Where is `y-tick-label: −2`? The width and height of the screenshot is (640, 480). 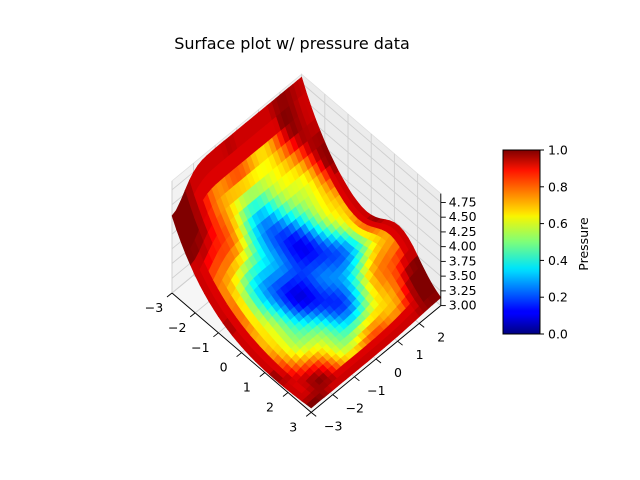
y-tick-label: −2 is located at coordinates (355, 408).